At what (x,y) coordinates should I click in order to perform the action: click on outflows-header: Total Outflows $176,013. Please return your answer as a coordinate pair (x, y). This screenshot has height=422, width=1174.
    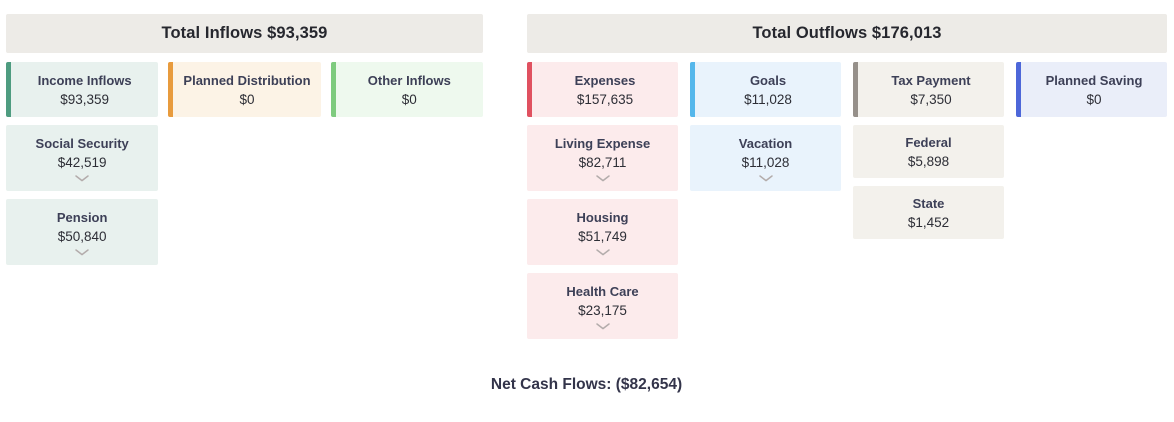
    Looking at the image, I should click on (847, 33).